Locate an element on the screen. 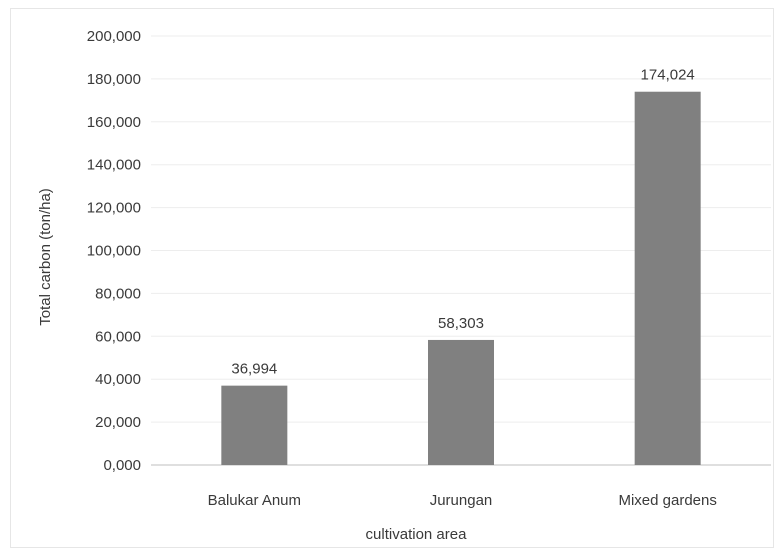 The height and width of the screenshot is (554, 781). y-tick-label: 120,000 is located at coordinates (114, 208).